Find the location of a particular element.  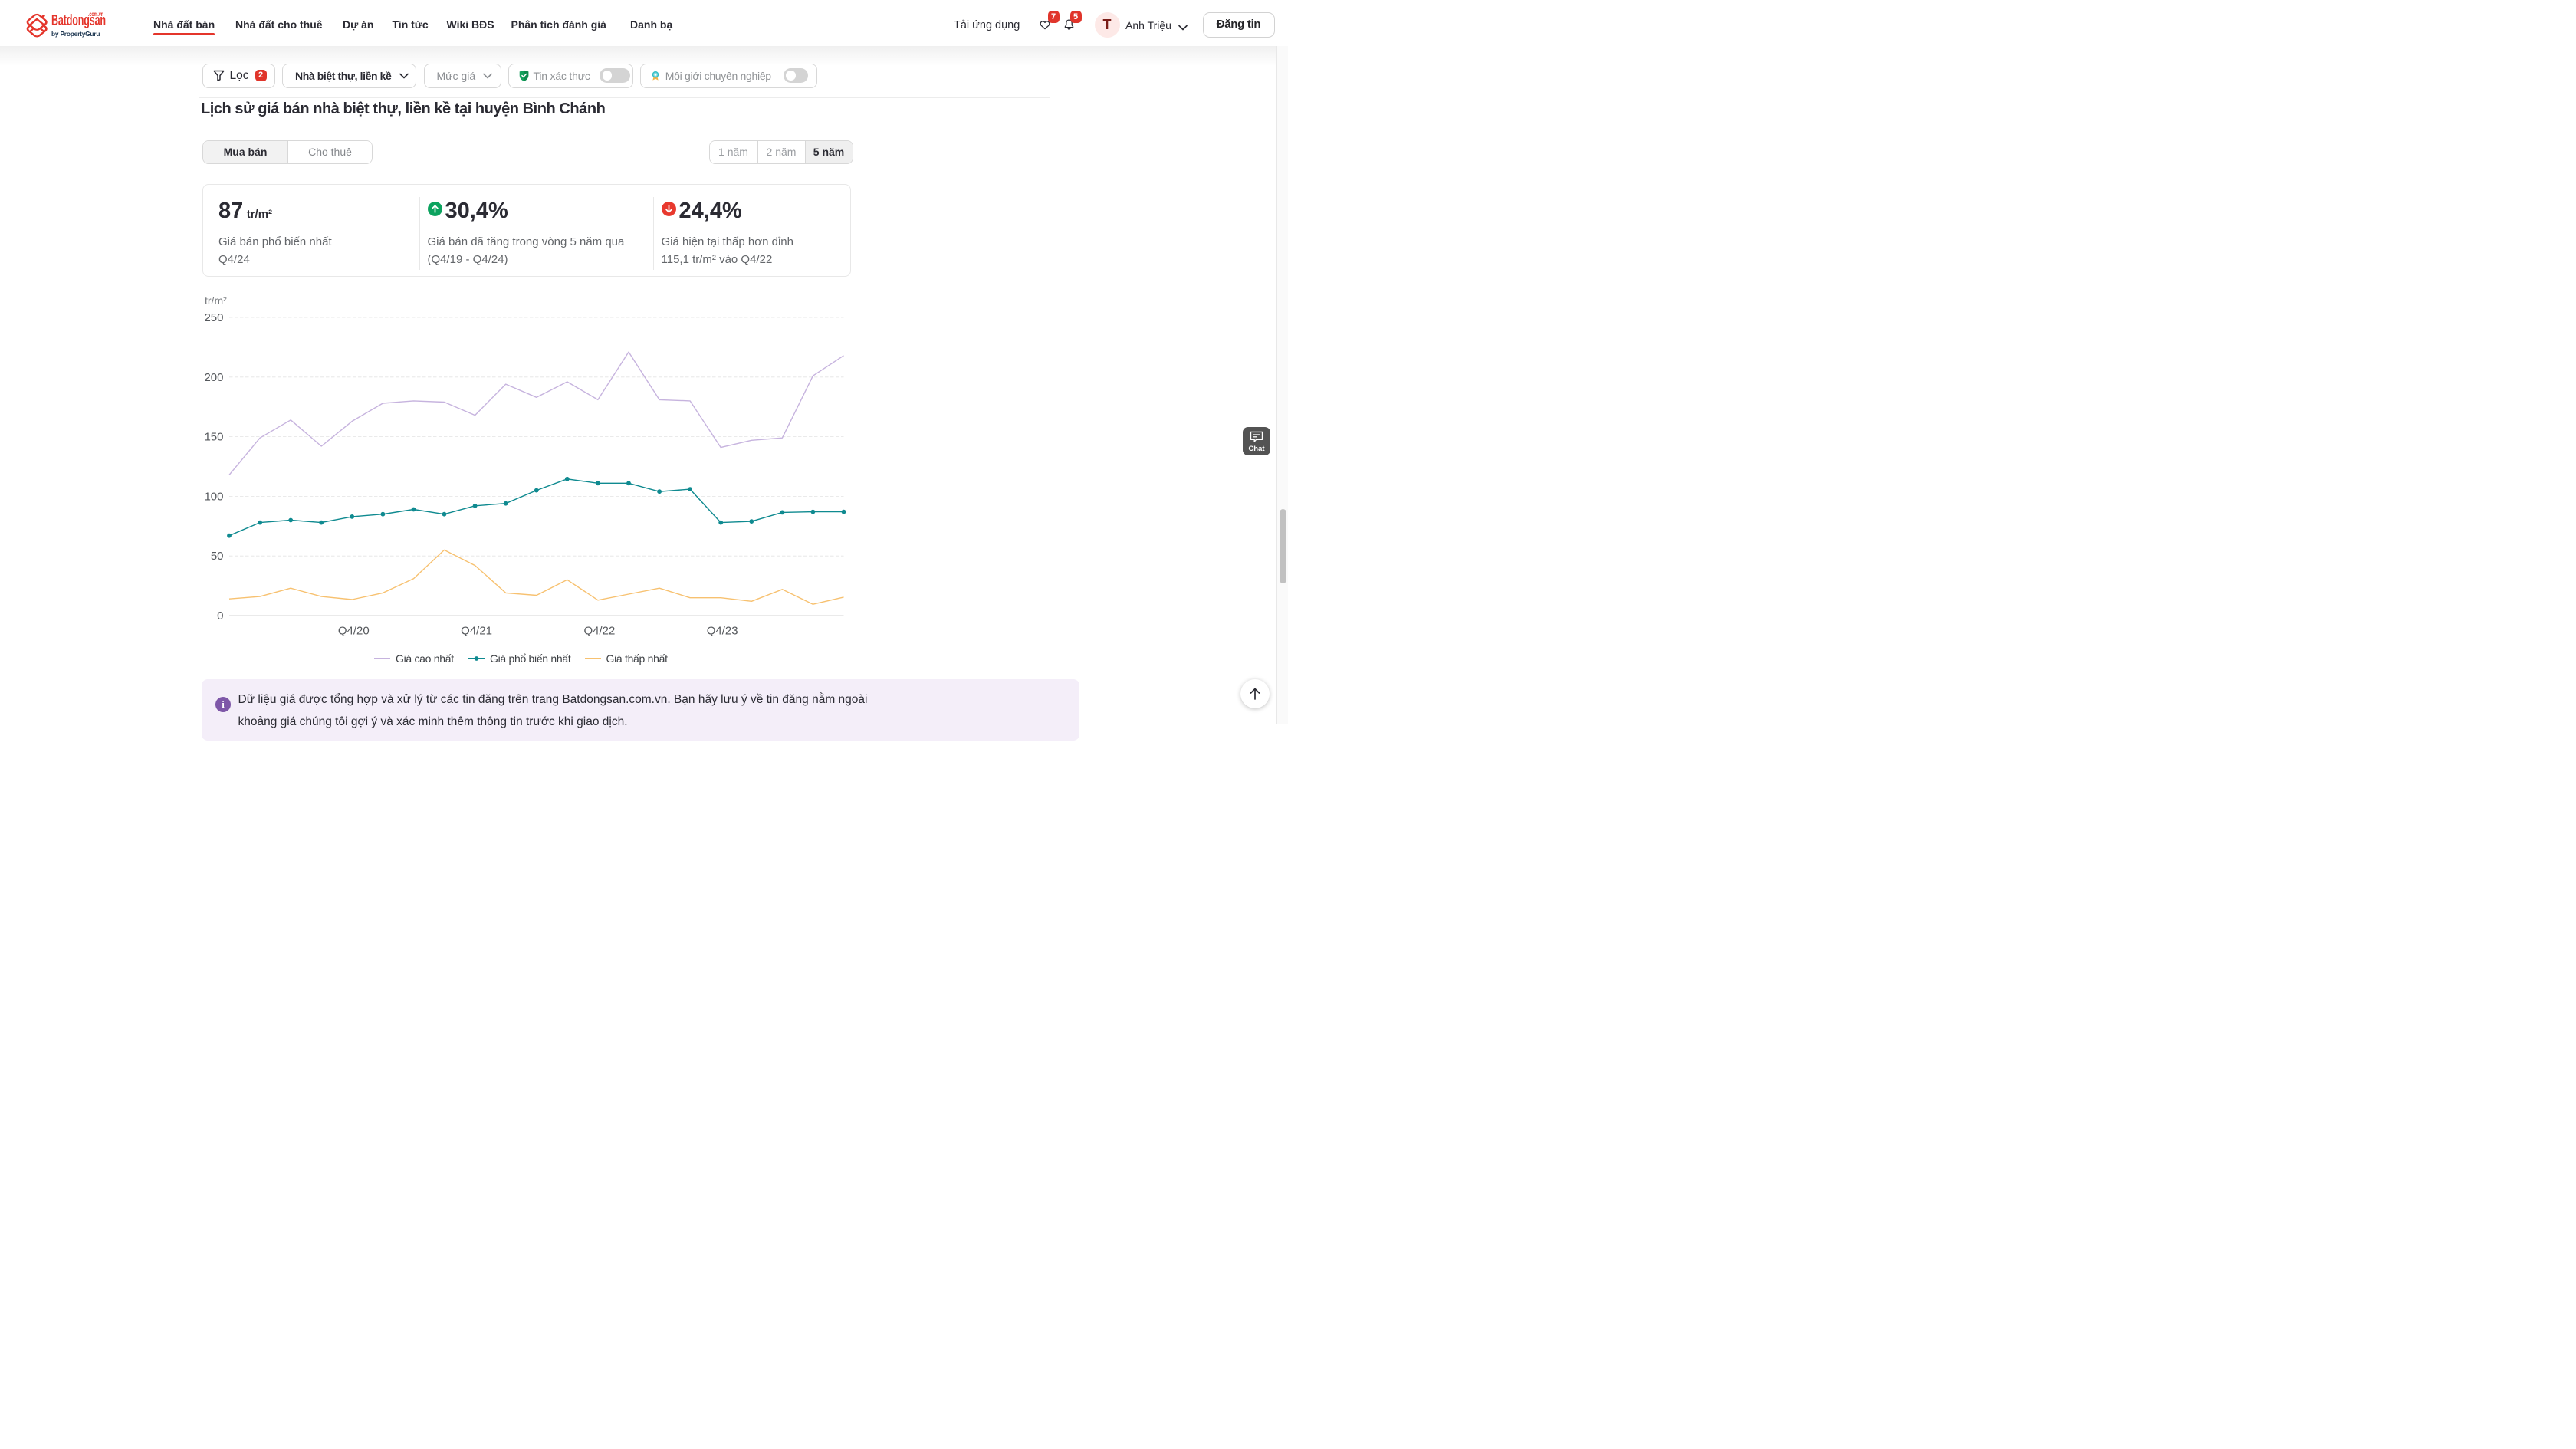

svg-text: 150 is located at coordinates (214, 438).